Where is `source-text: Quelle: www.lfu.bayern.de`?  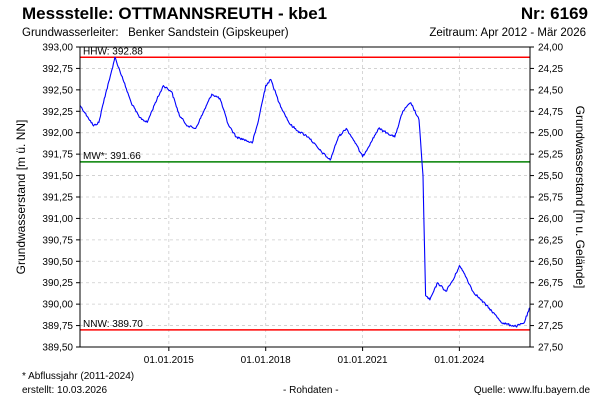 source-text: Quelle: www.lfu.bayern.de is located at coordinates (531, 390).